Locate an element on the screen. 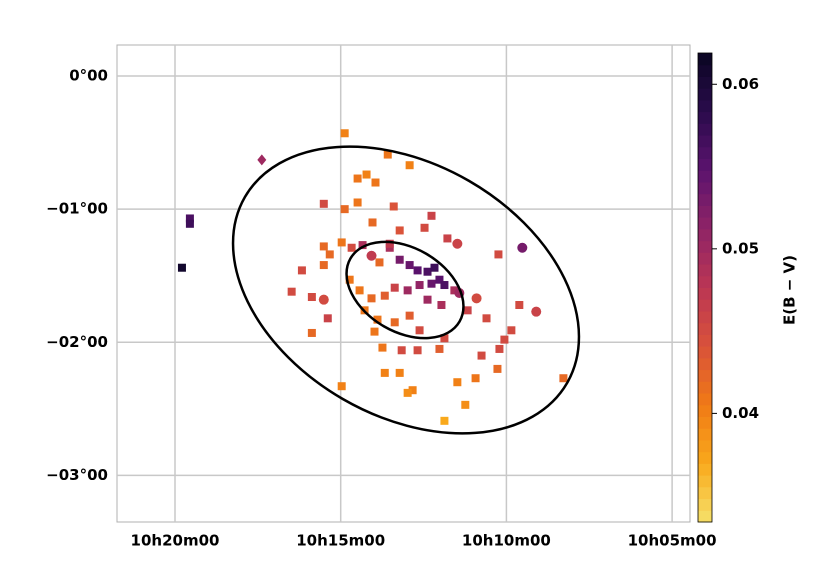 Image resolution: width=830 pixels, height=586 pixels. x-tick-label: 10h20m00 is located at coordinates (175, 541).